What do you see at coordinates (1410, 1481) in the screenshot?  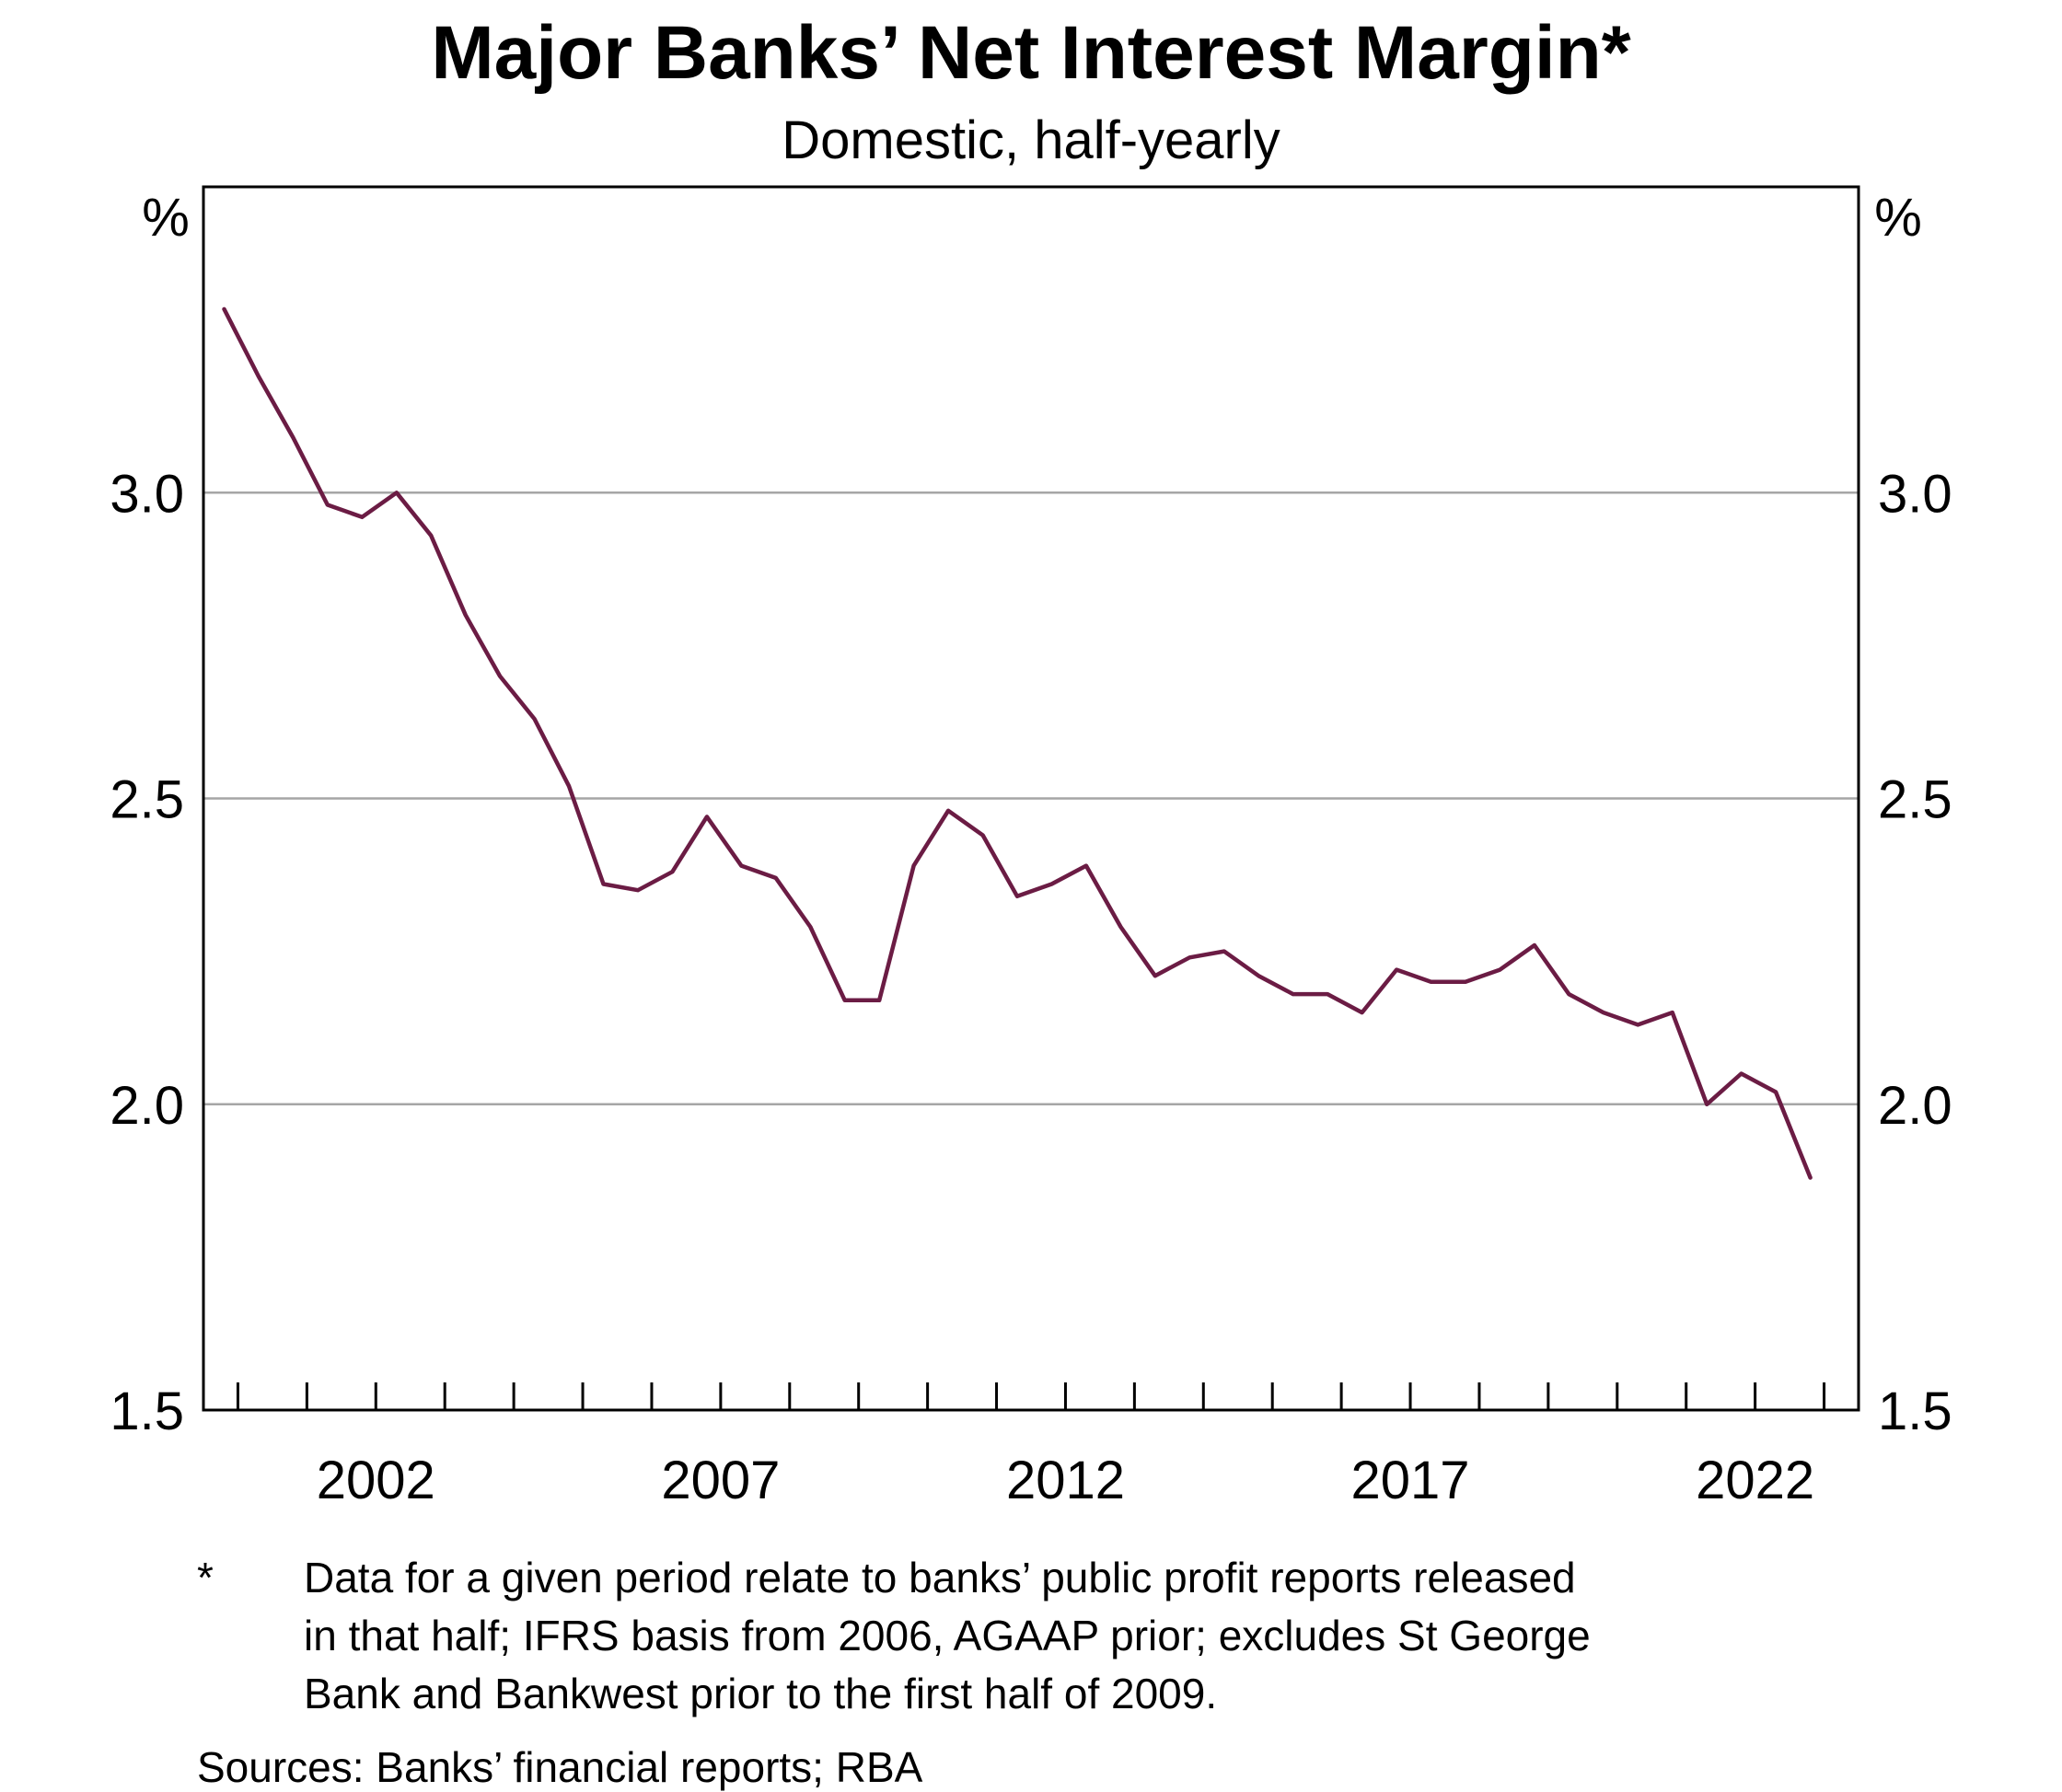 I see `x-tick-label-2017: 2017` at bounding box center [1410, 1481].